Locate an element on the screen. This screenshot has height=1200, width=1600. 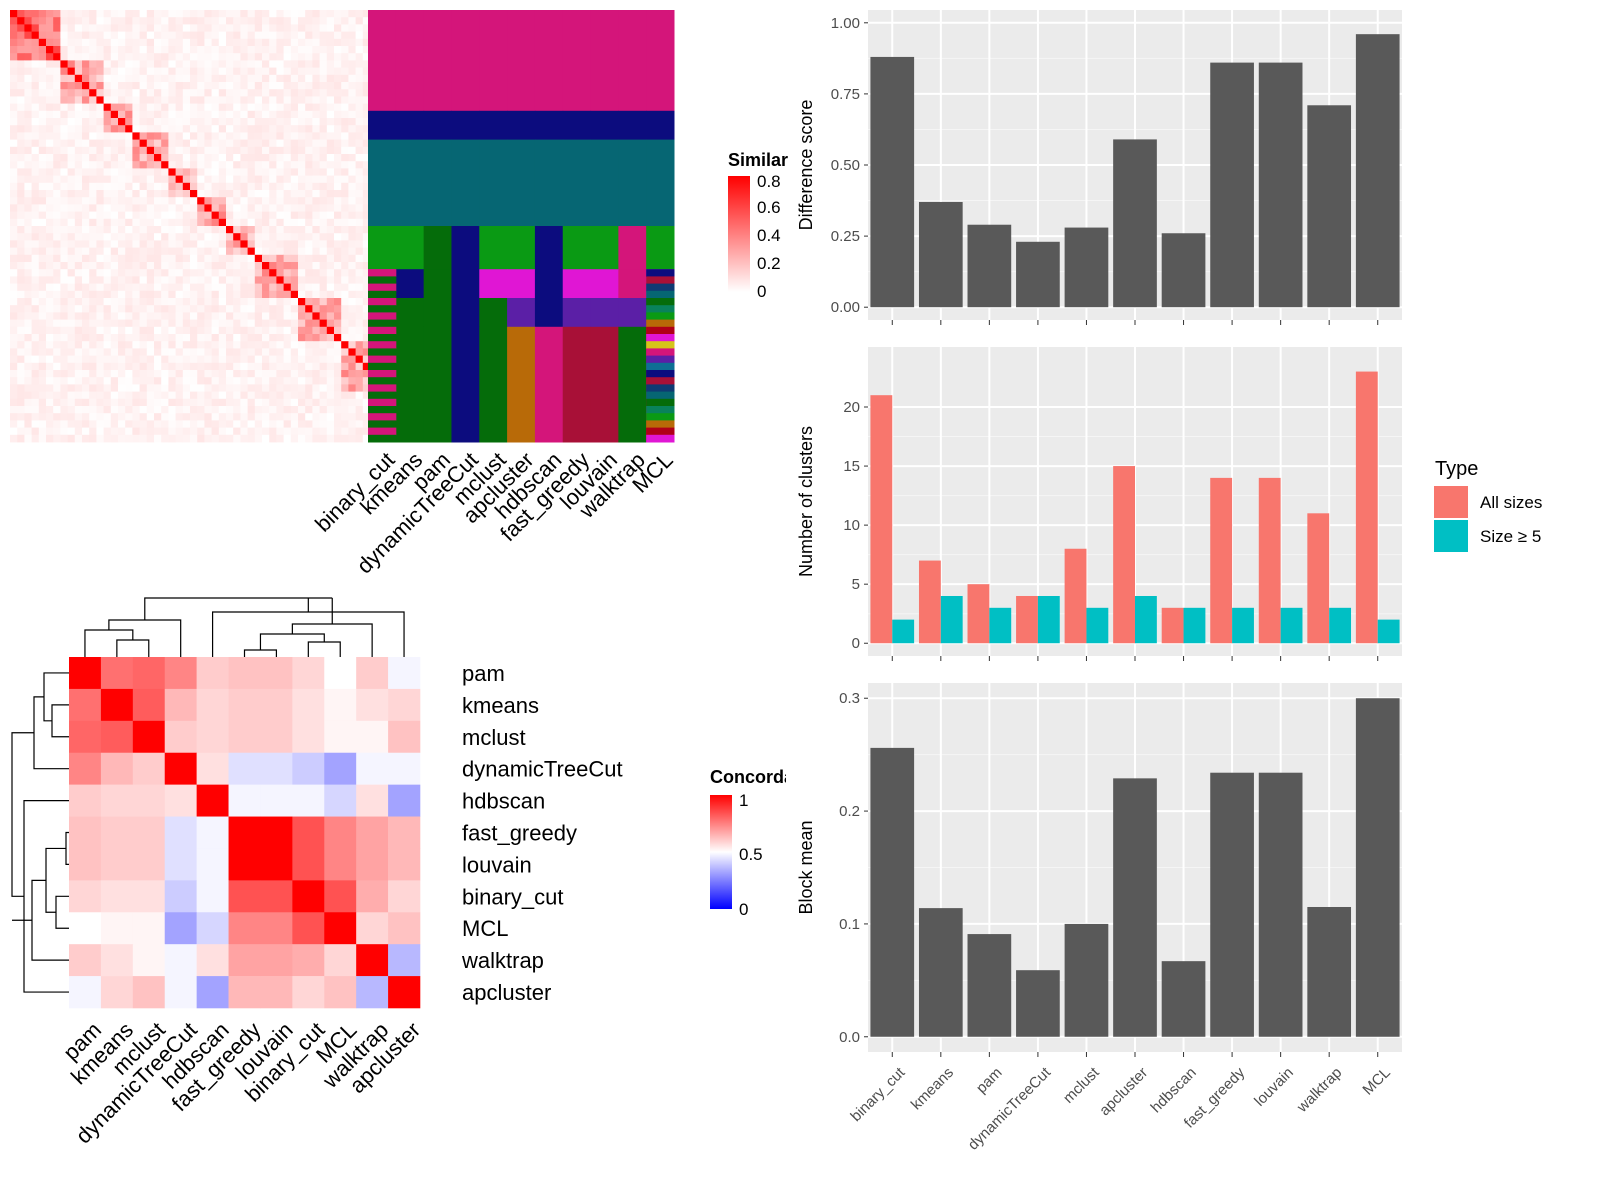
y-tick-label: 0.25 is located at coordinates (845, 236).